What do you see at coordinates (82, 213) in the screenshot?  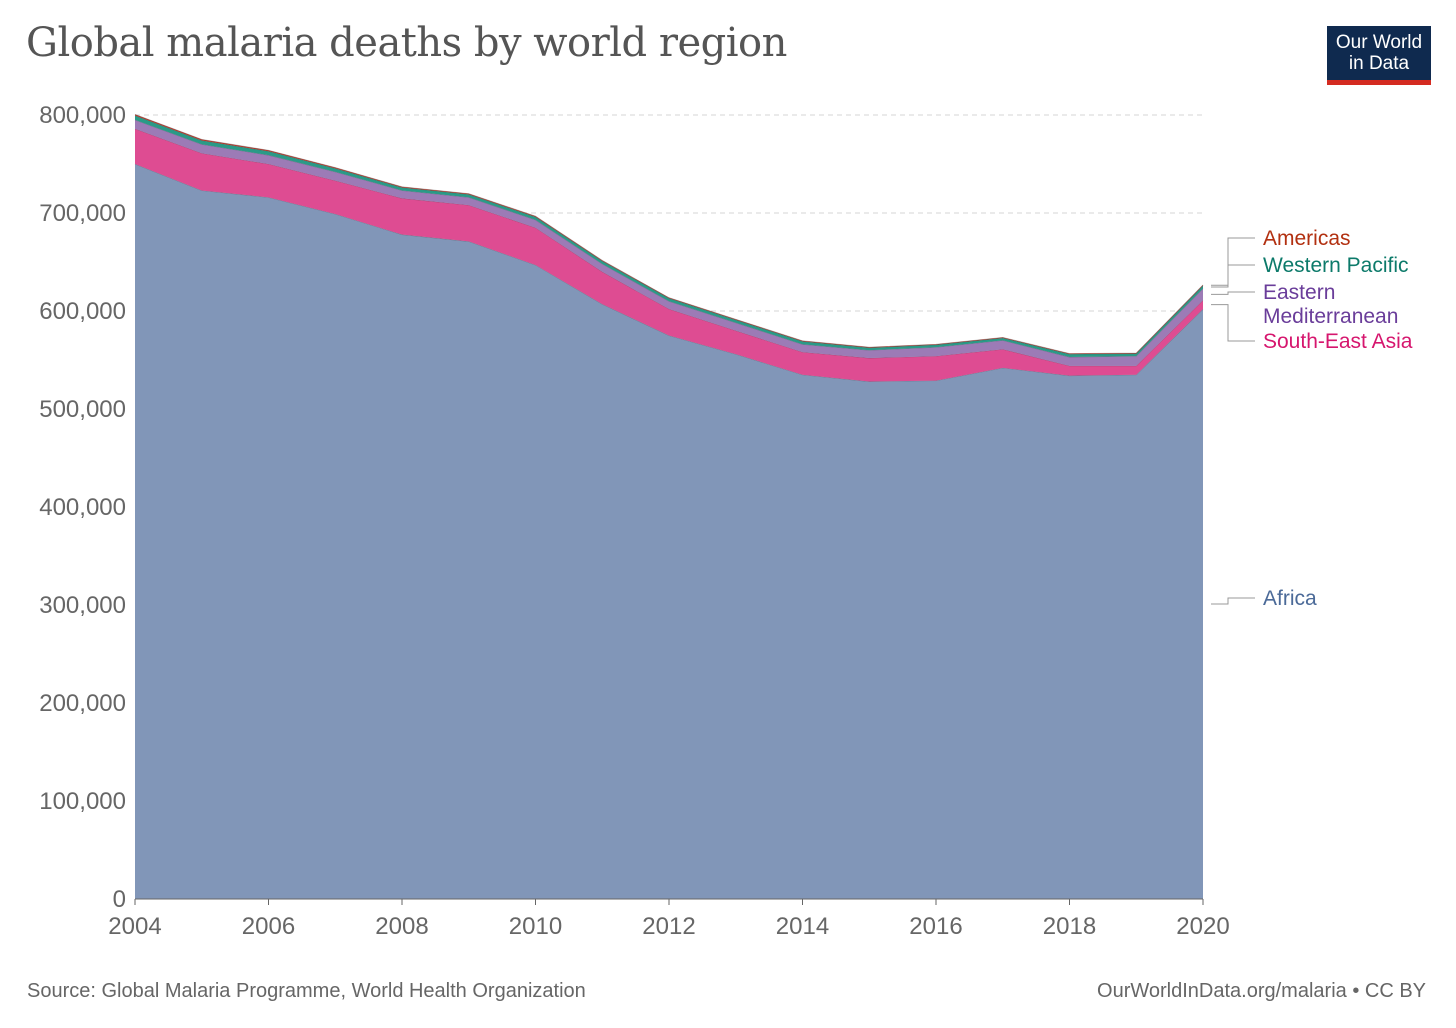 I see `y-tick-label: 700,000` at bounding box center [82, 213].